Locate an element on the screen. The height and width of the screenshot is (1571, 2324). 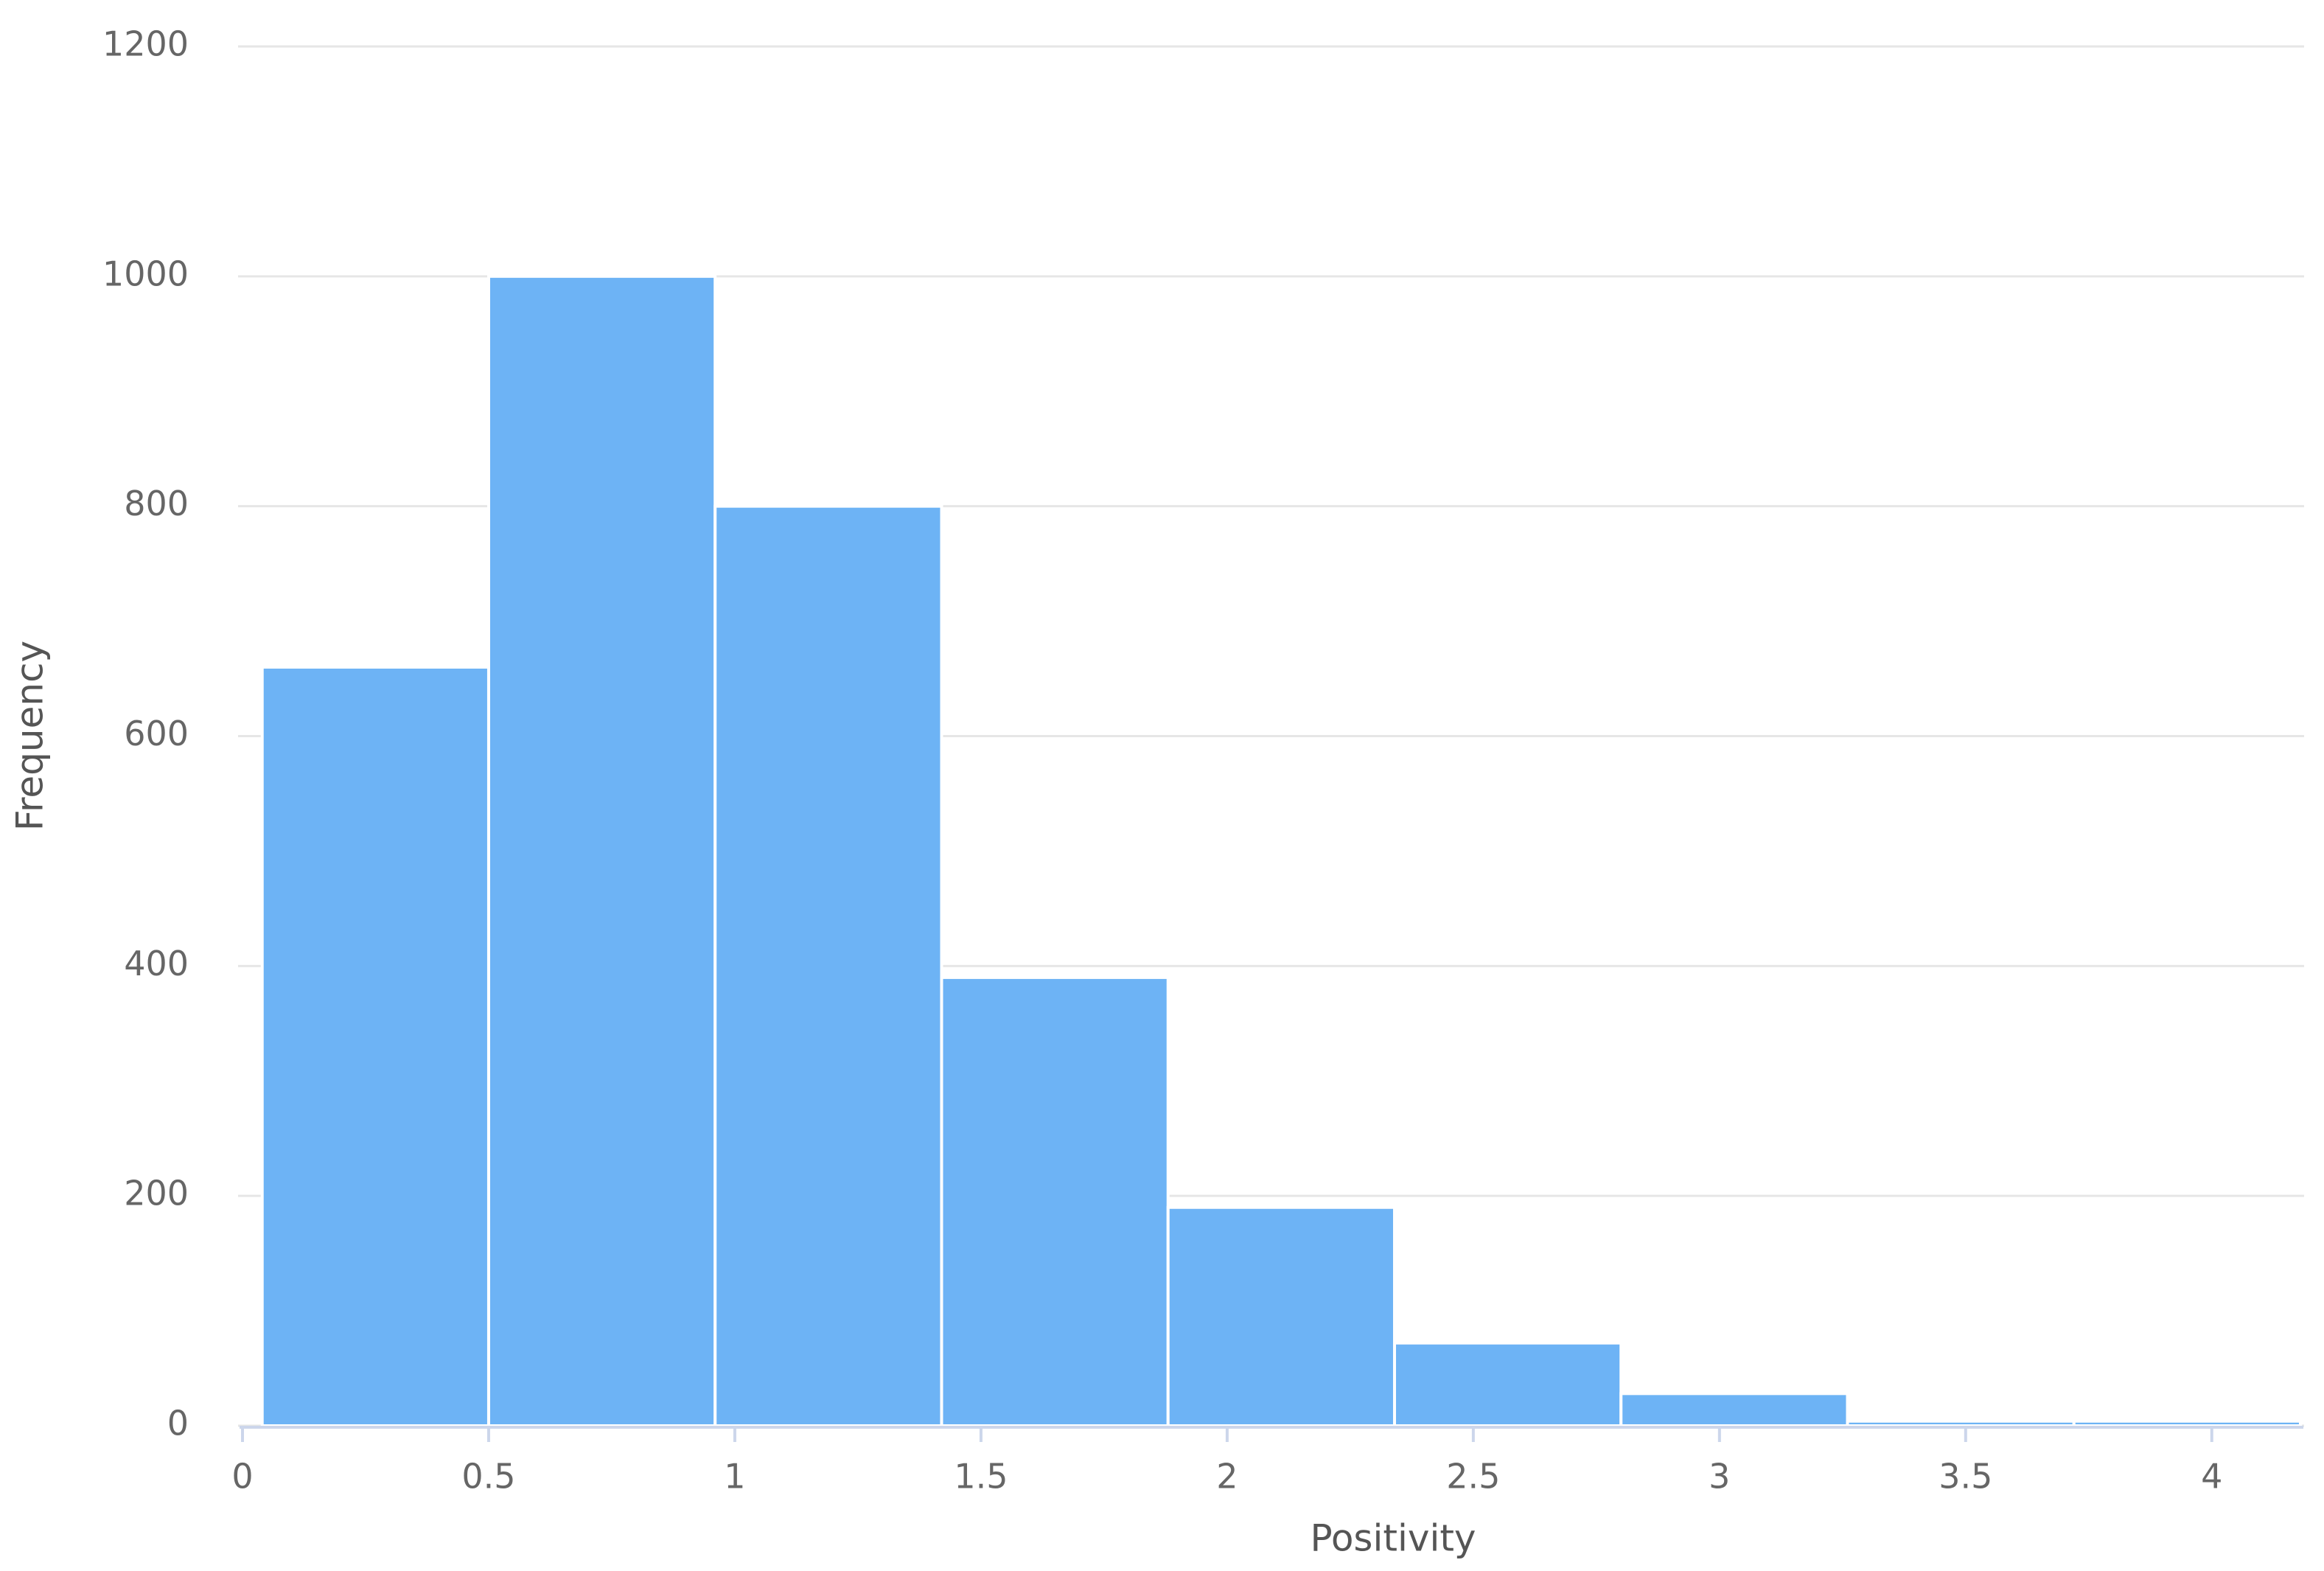
x-tick-label: 3 is located at coordinates (1719, 1477).